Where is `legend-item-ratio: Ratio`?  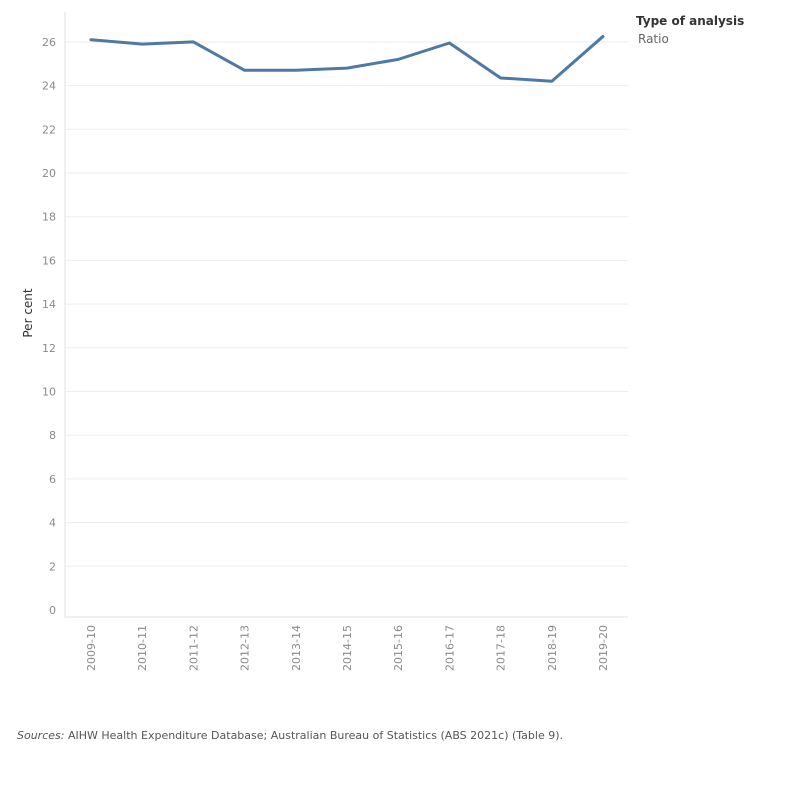 legend-item-ratio: Ratio is located at coordinates (653, 39).